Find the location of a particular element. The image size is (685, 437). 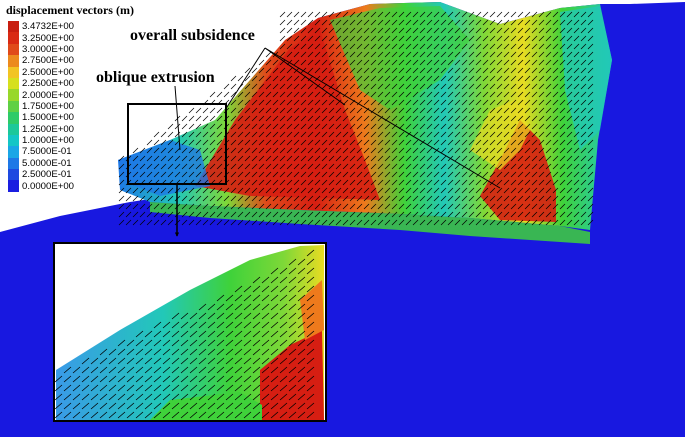

legend-row: 7.5000E-01 is located at coordinates (63, 152).